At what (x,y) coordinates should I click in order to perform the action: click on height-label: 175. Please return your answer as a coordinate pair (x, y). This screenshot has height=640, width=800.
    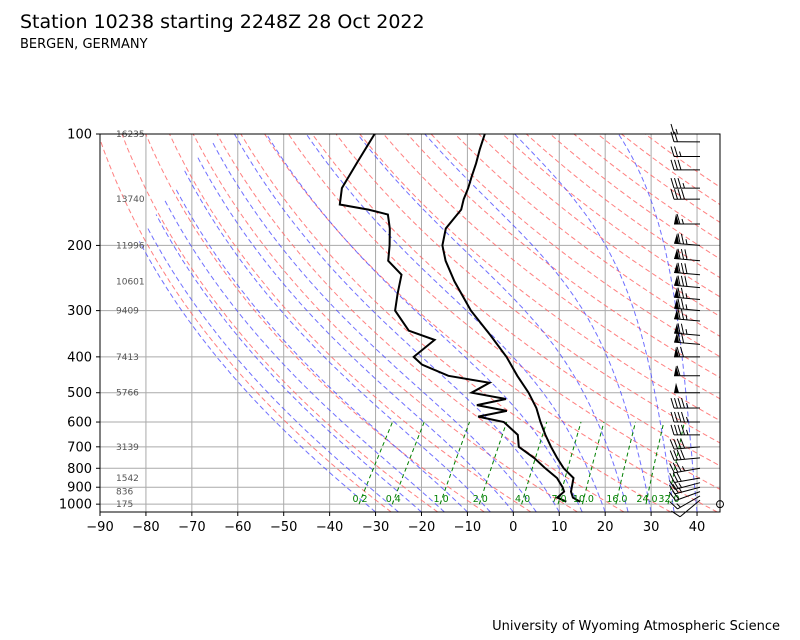
    Looking at the image, I should click on (124, 505).